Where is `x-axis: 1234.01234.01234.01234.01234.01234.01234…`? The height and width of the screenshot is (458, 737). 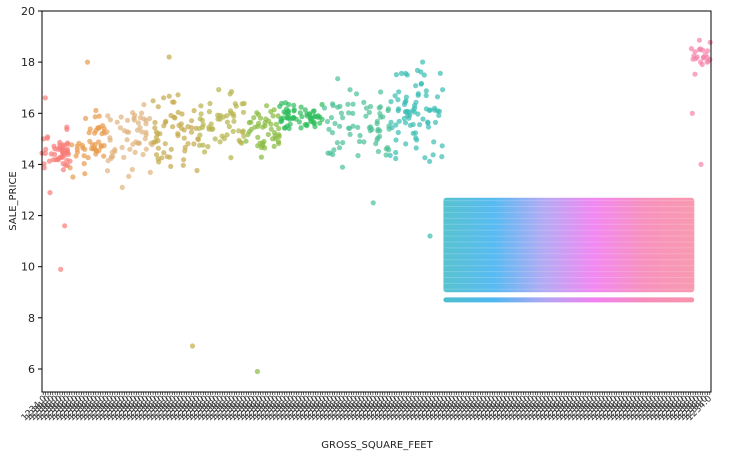
x-axis: 1234.01234.01234.01234.01234.01234.01234… is located at coordinates (367, 407).